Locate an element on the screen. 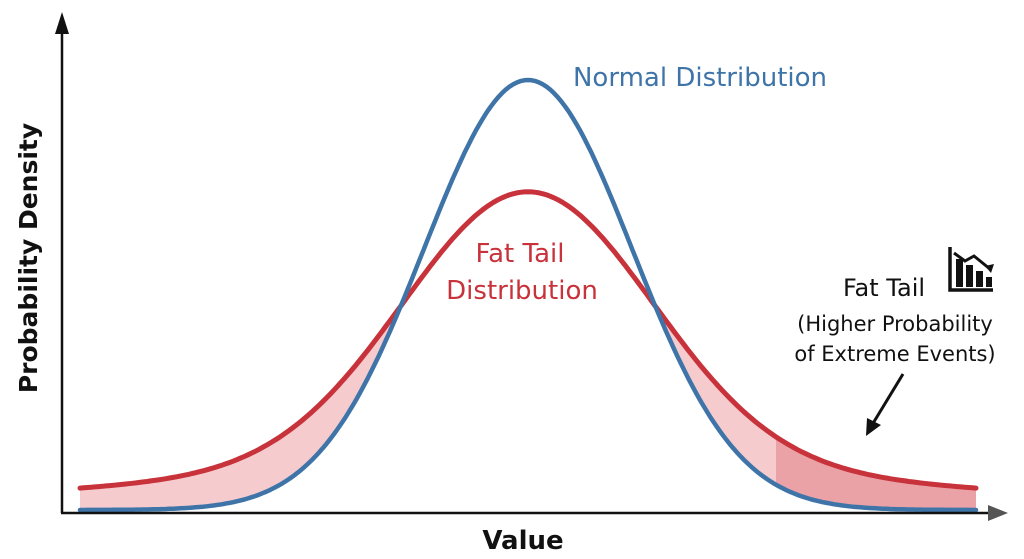  fat-tail-distribution-label-line-2: Distribution is located at coordinates (522, 291).